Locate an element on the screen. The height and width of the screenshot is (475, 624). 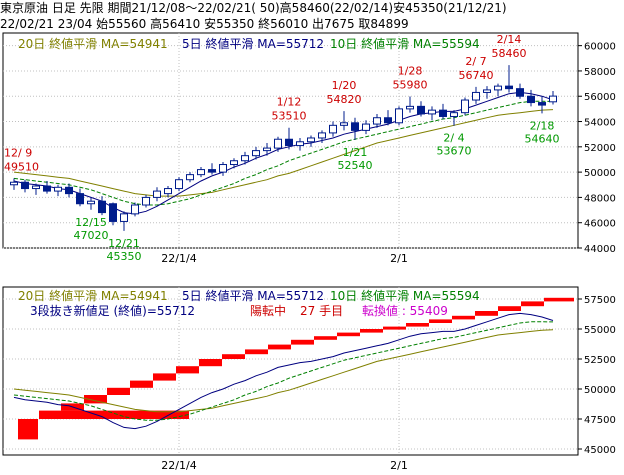
sub-y-tick-label: 50000 is located at coordinates (600, 390).